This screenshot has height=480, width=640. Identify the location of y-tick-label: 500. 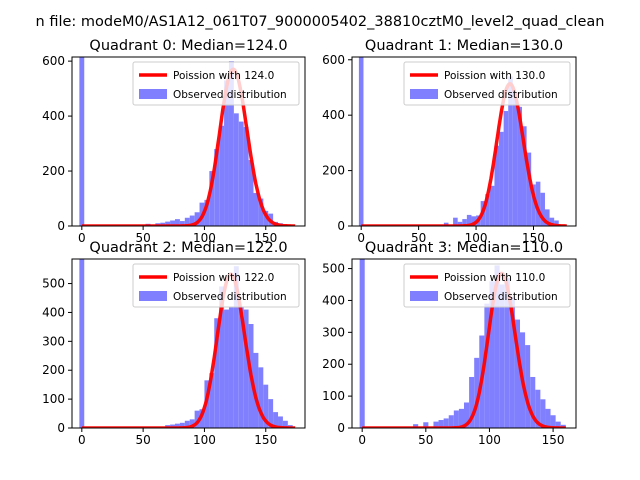
(53, 284).